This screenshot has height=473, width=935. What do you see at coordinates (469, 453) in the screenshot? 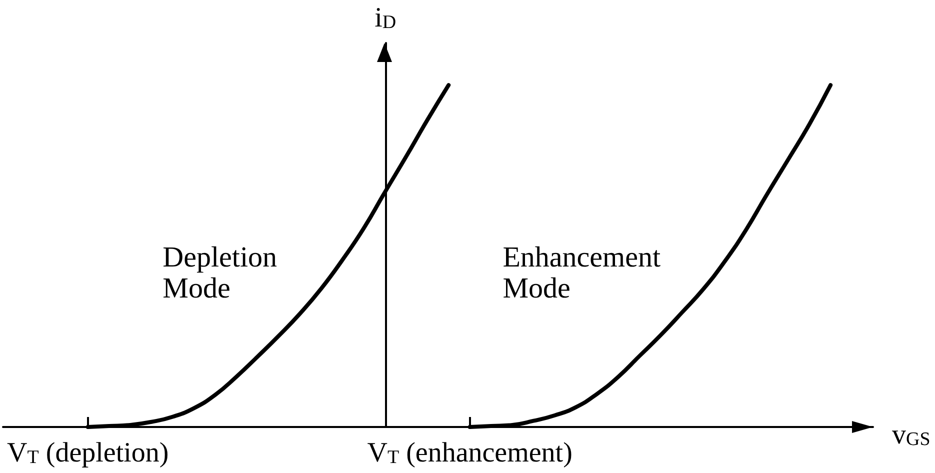
I see `x-tick-label: VT (enhancement)` at bounding box center [469, 453].